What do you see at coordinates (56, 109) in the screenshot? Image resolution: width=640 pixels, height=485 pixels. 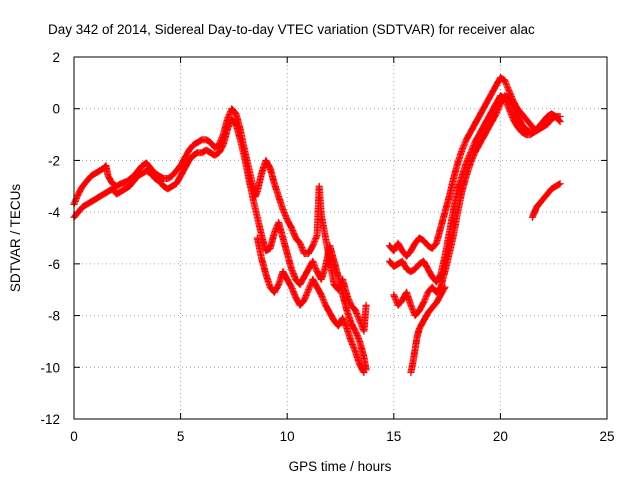 I see `y-tick-label: 0` at bounding box center [56, 109].